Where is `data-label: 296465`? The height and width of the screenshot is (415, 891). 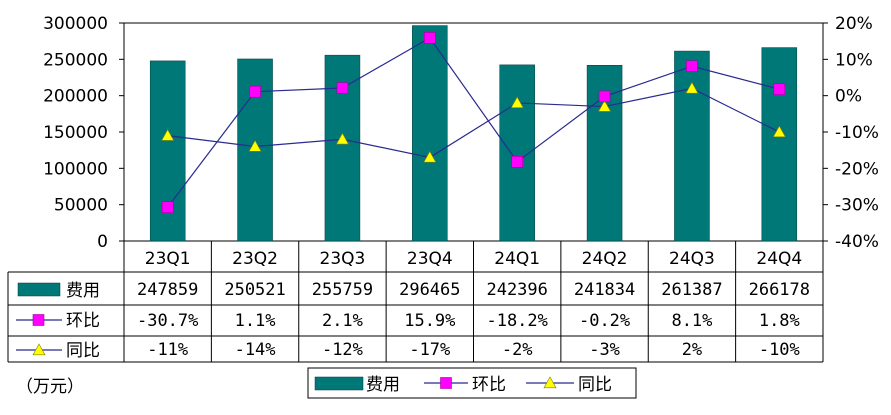
data-label: 296465 is located at coordinates (429, 290).